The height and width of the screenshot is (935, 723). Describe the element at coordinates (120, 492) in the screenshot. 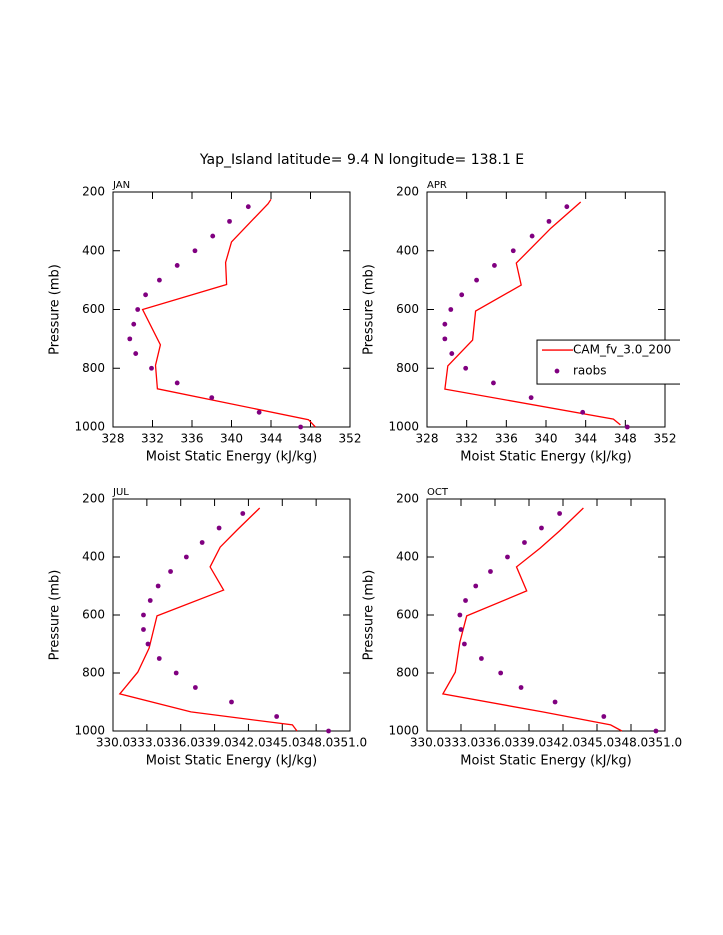

I see `panel-label: JUL` at that location.